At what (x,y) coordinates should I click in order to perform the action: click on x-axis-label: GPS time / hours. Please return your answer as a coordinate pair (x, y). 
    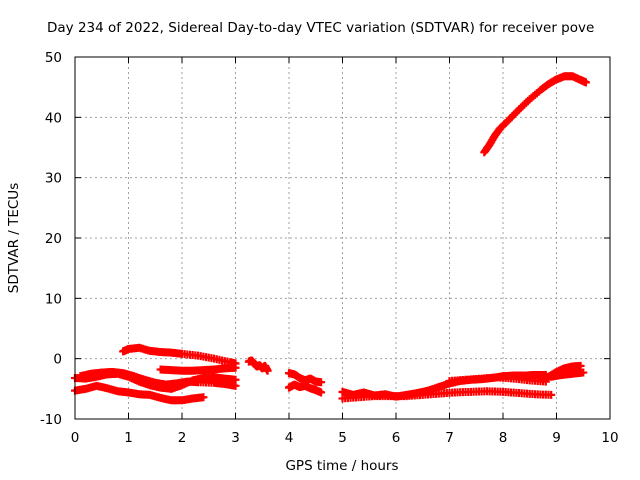
    Looking at the image, I should click on (341, 466).